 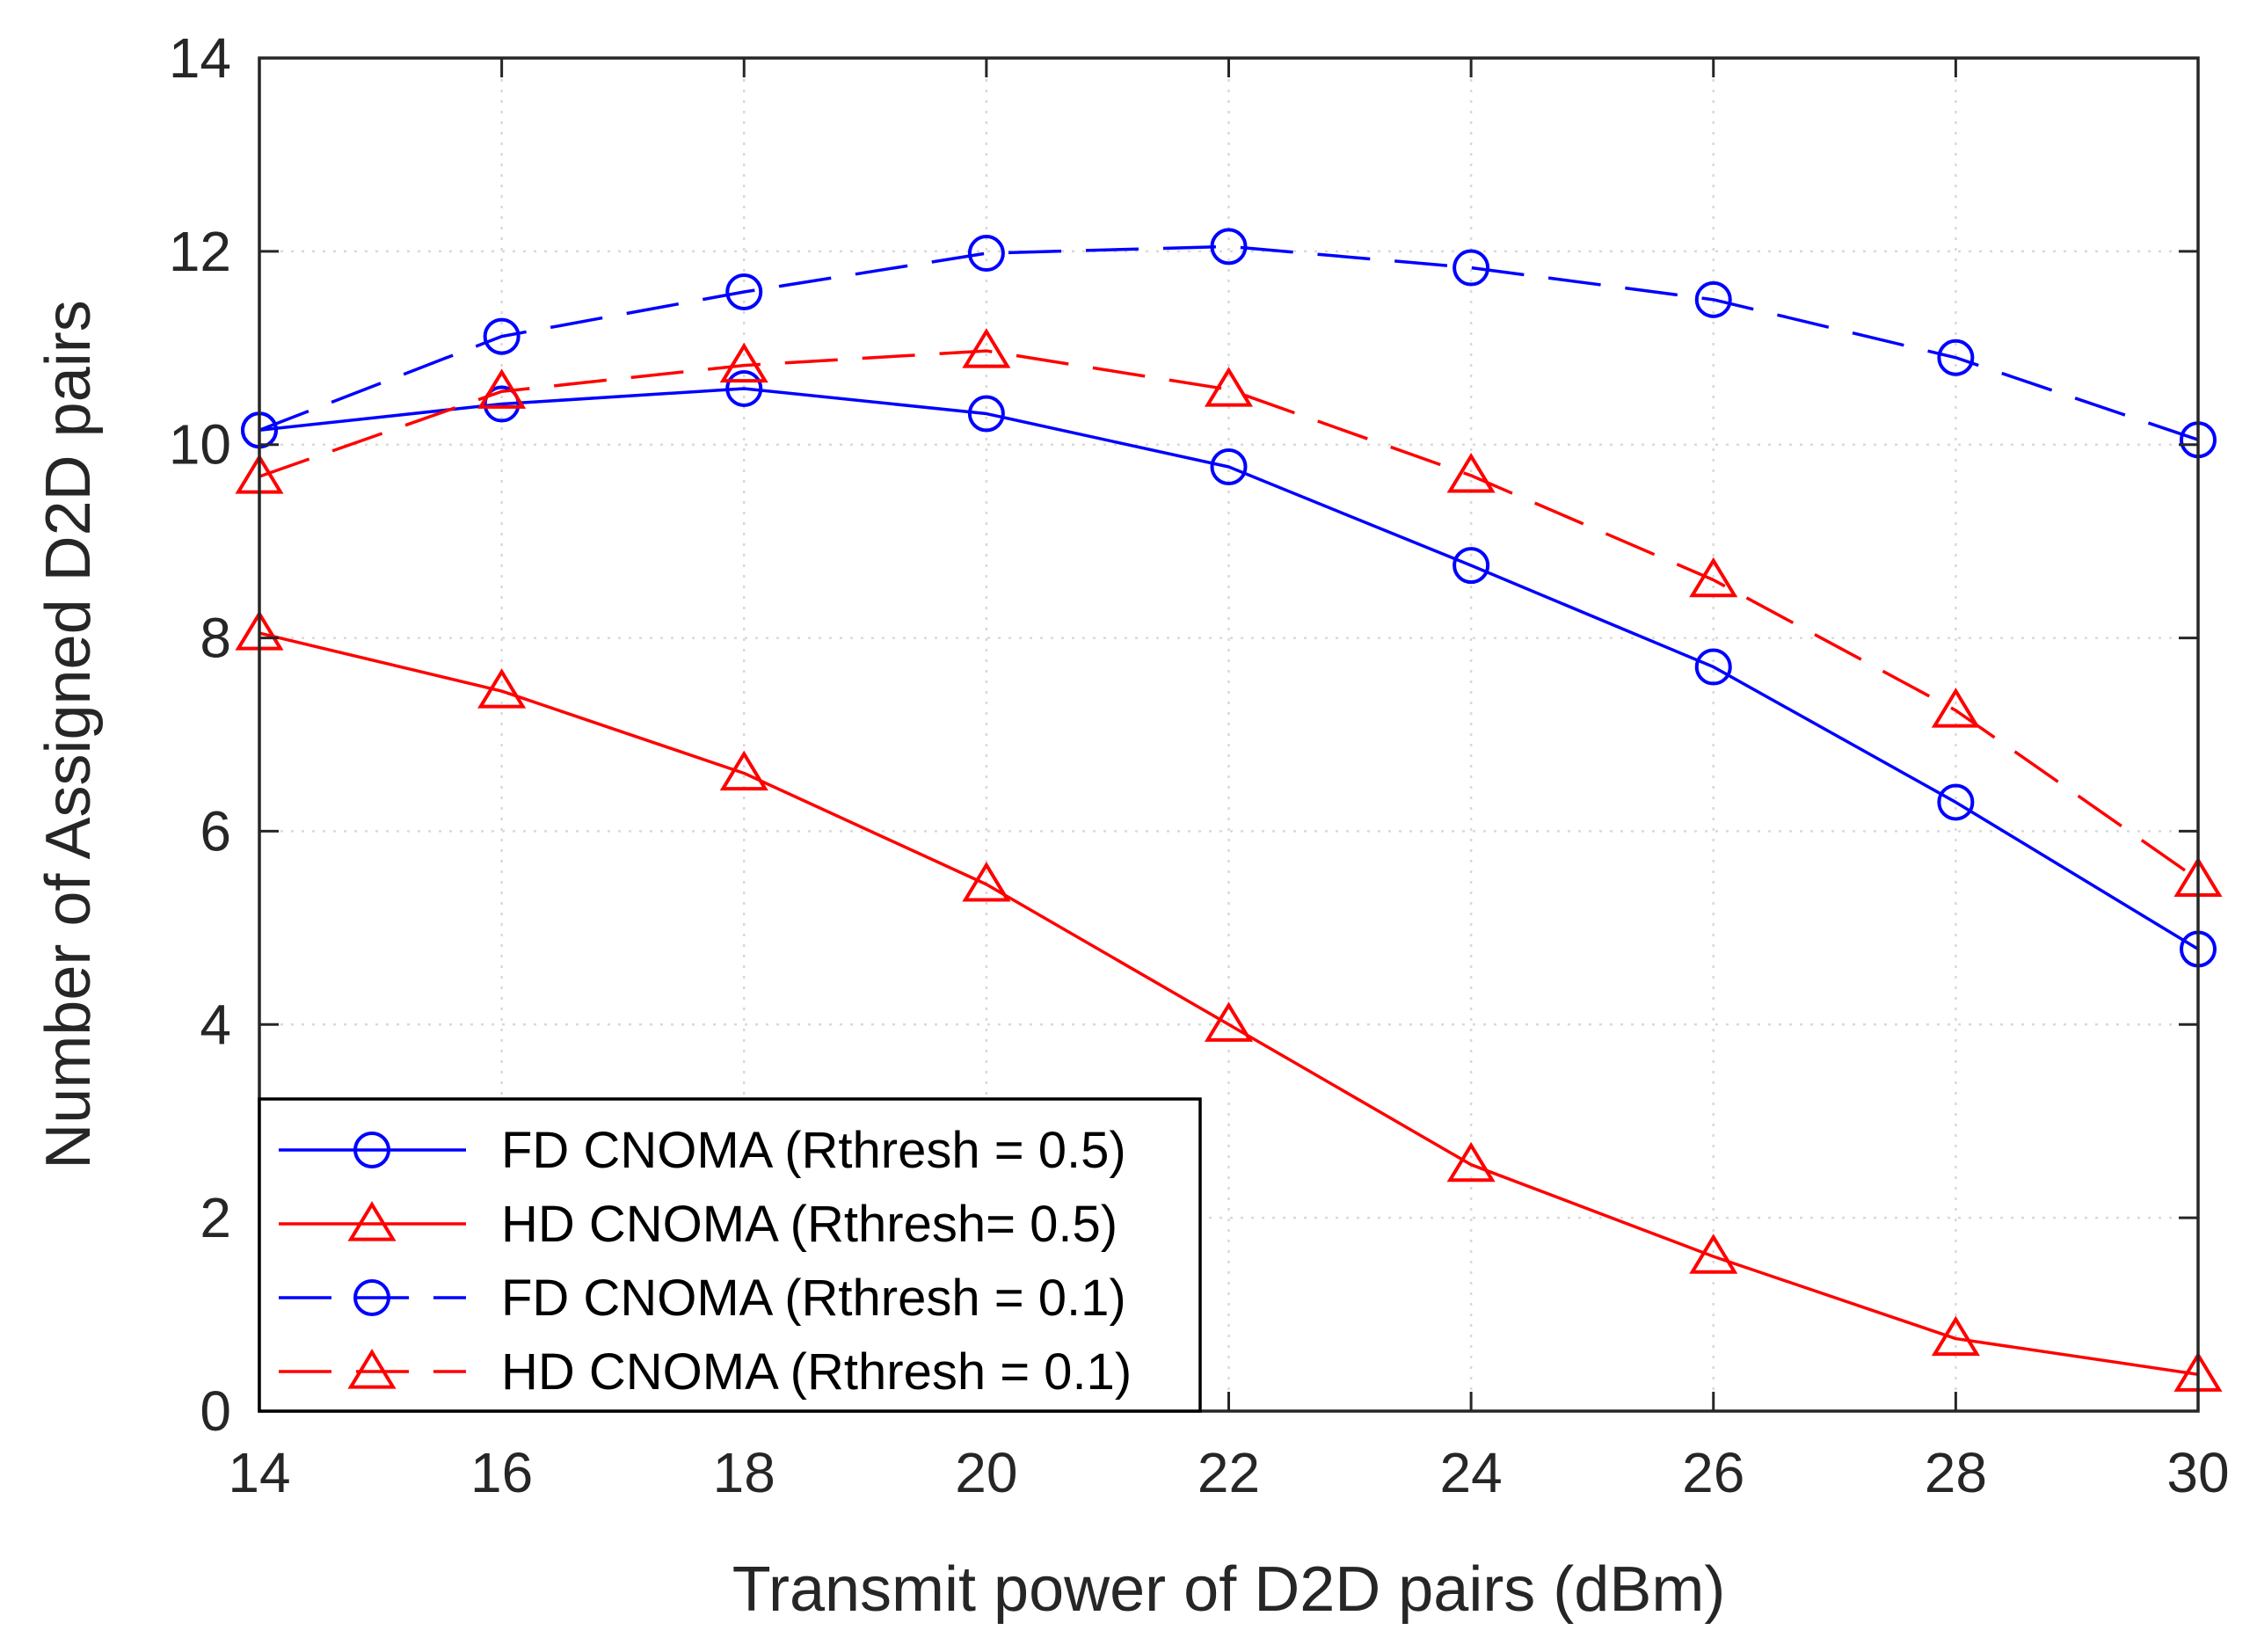 I want to click on legend-item: HD CNOMA (Rthresh= 0.5), so click(x=698, y=1225).